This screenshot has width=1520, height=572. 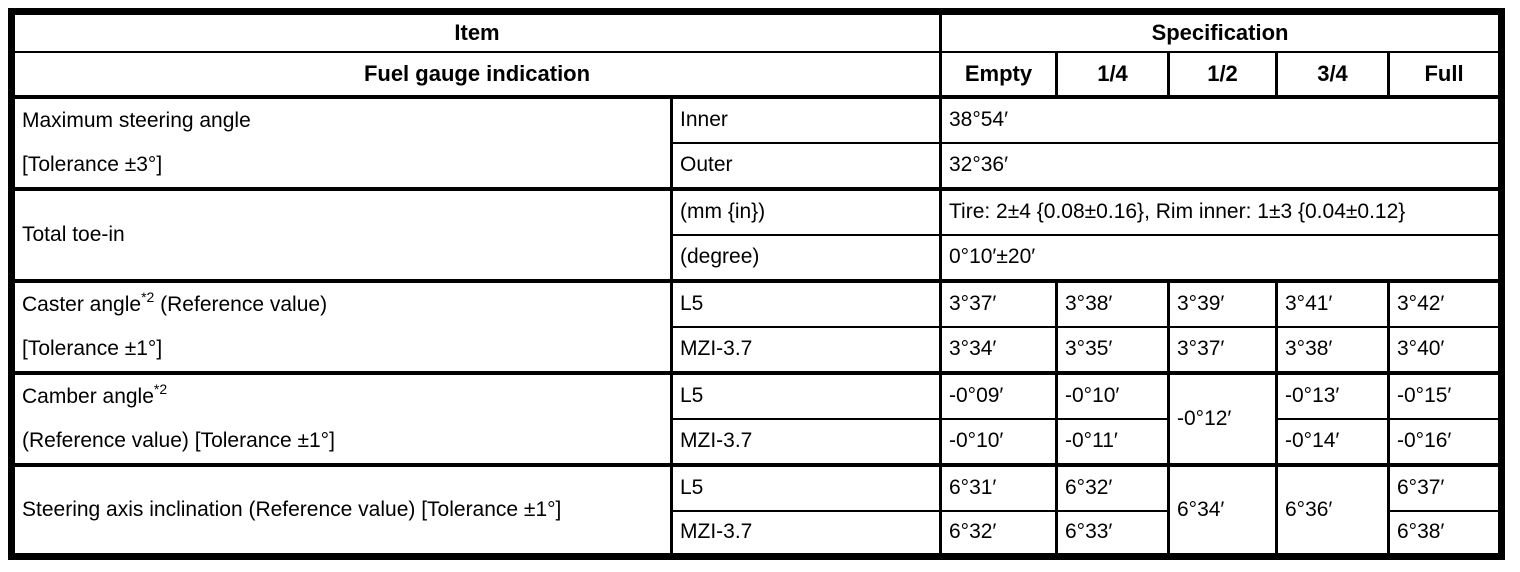 I want to click on sai-l5-full-value: 6°37′, so click(x=1445, y=487).